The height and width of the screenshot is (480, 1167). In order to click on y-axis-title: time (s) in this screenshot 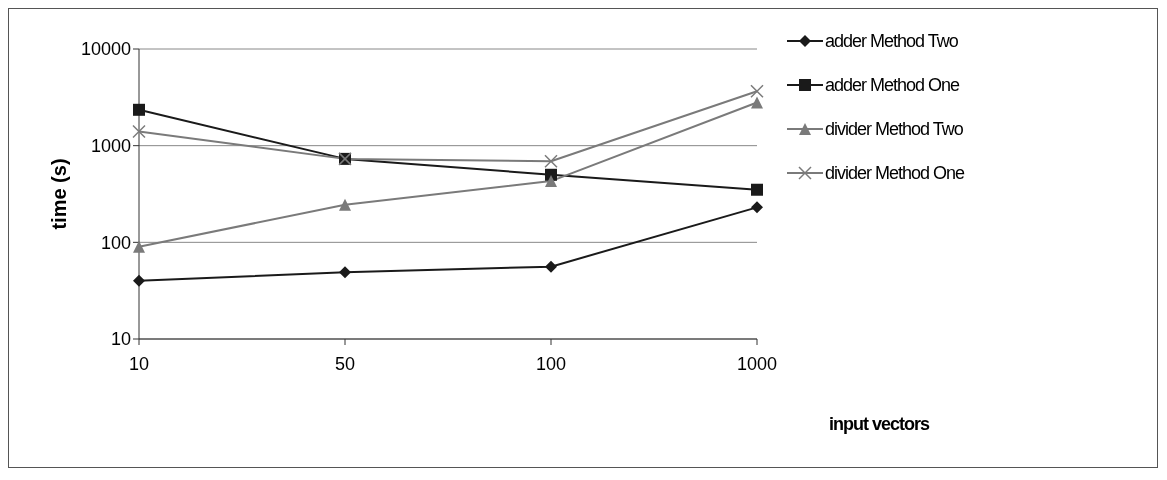, I will do `click(59, 194)`.